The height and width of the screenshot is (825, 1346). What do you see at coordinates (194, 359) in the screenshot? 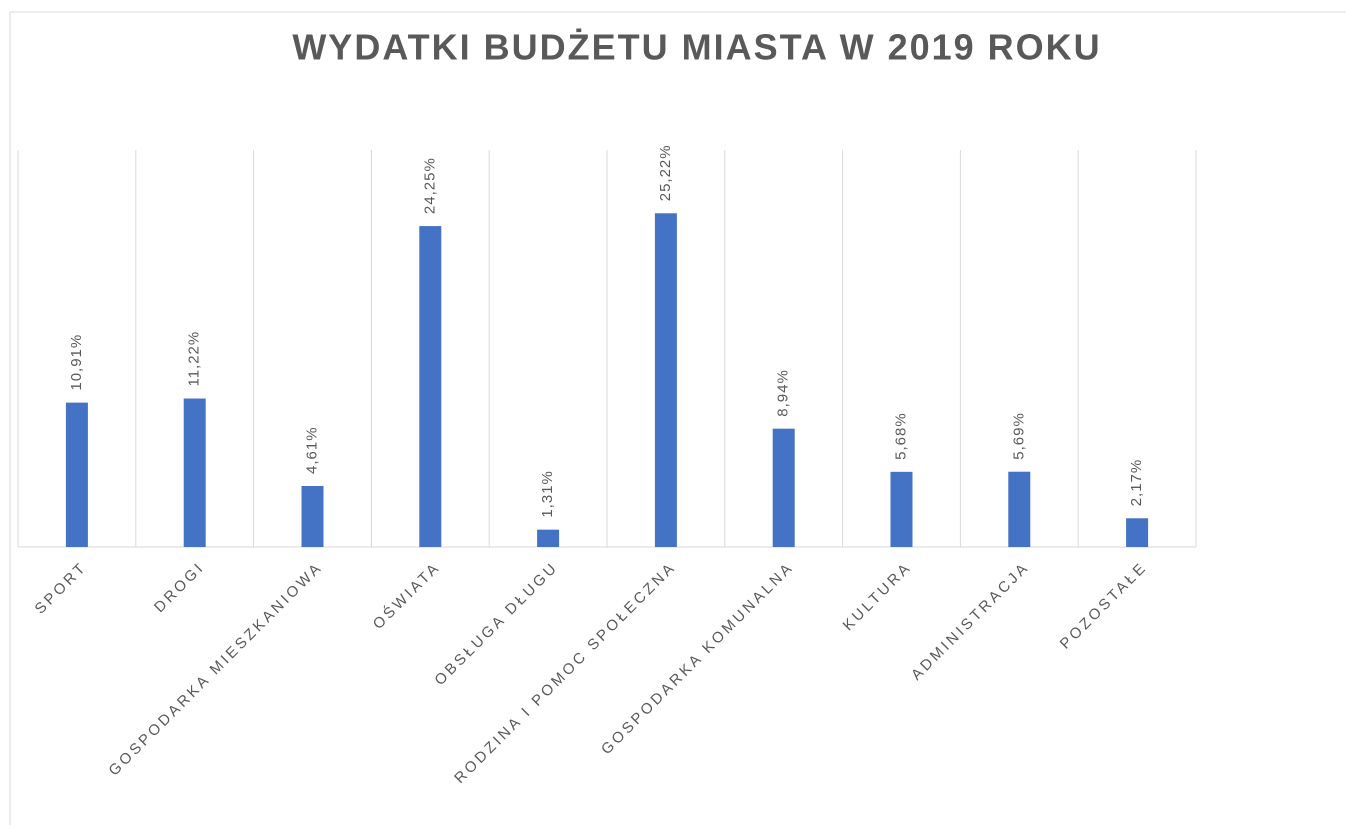
I see `data-label: 11,22%` at bounding box center [194, 359].